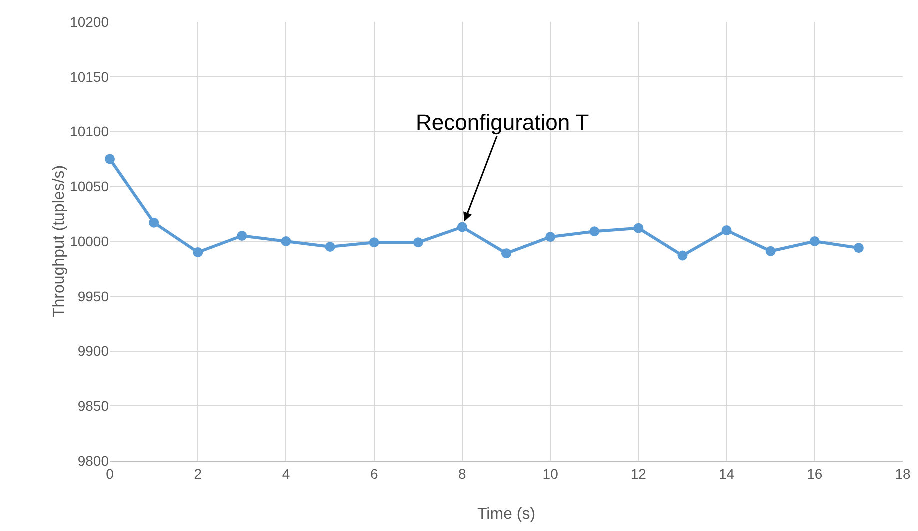 The image size is (918, 531). Describe the element at coordinates (726, 474) in the screenshot. I see `x-tick-label: 14` at that location.